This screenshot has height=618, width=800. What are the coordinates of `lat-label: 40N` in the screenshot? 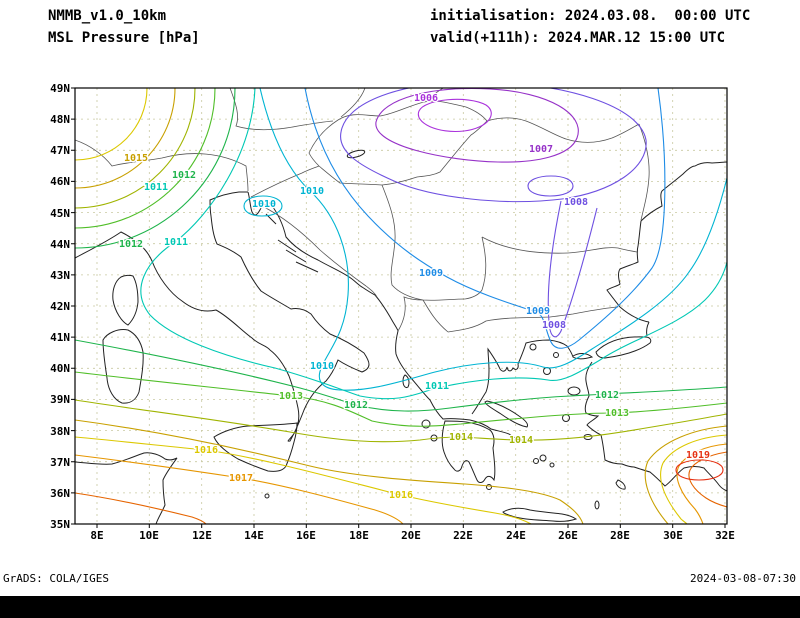 It's located at (60, 368).